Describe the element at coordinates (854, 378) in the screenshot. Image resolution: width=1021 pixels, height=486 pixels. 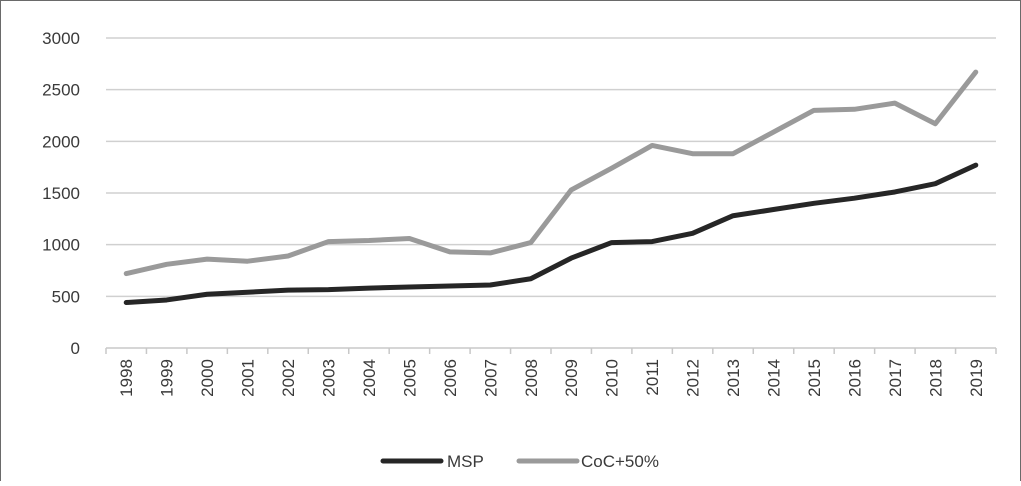
I see `x-tick-label-2016: 2016` at that location.